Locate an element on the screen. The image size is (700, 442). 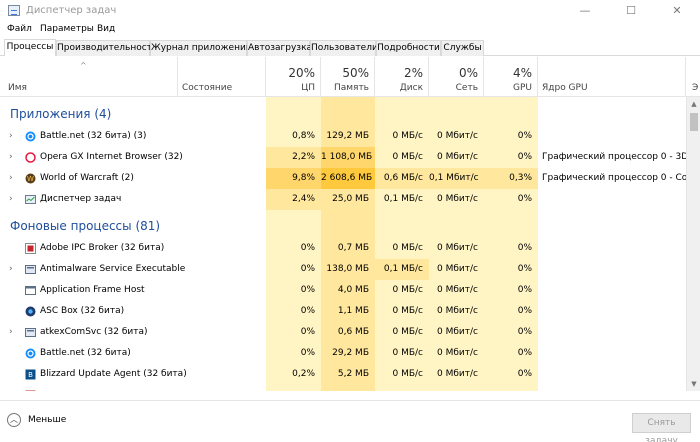
chevron-up-circle-icon: ︿ is located at coordinates (14, 420).